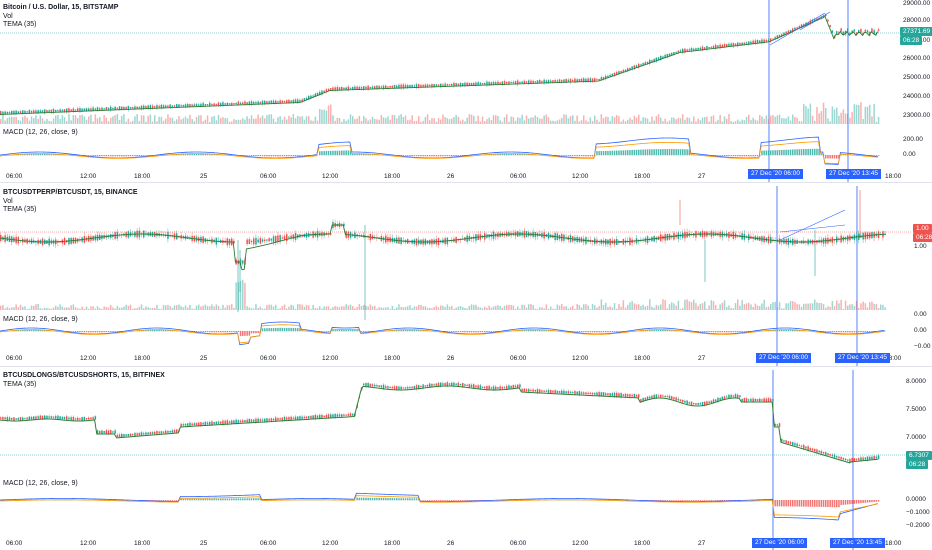 This screenshot has width=932, height=550. I want to click on panel2-tema-indicator: TEMA (35), so click(20, 209).